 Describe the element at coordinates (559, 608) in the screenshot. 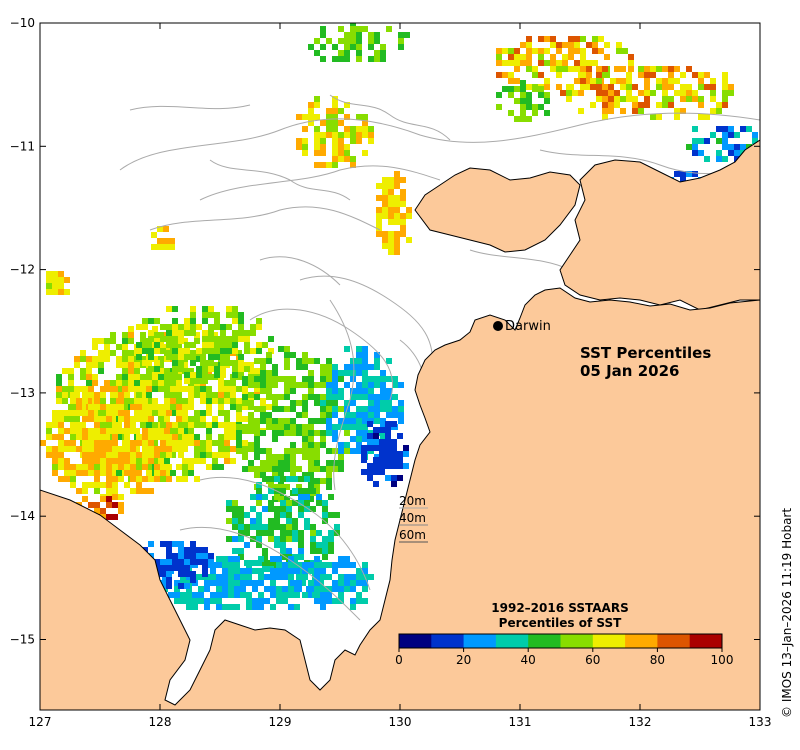

I see `legend-title-line1: 1992–2016 SSTAARS` at that location.